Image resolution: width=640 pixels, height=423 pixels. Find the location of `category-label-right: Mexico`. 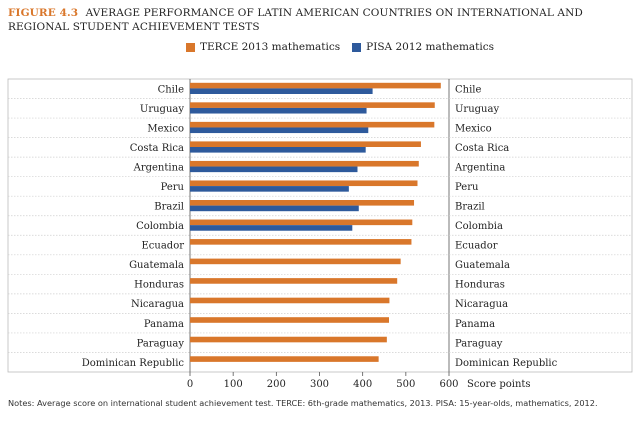

category-label-right: Mexico is located at coordinates (473, 128).